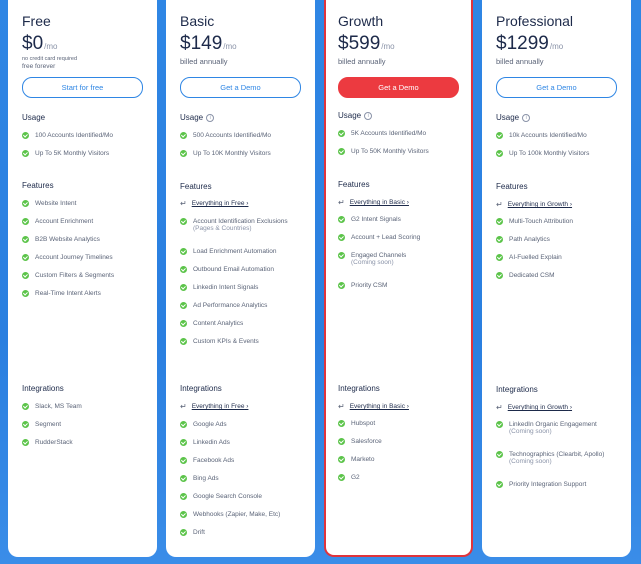 This screenshot has width=641, height=564. I want to click on plan-price: $0/mo, so click(40, 43).